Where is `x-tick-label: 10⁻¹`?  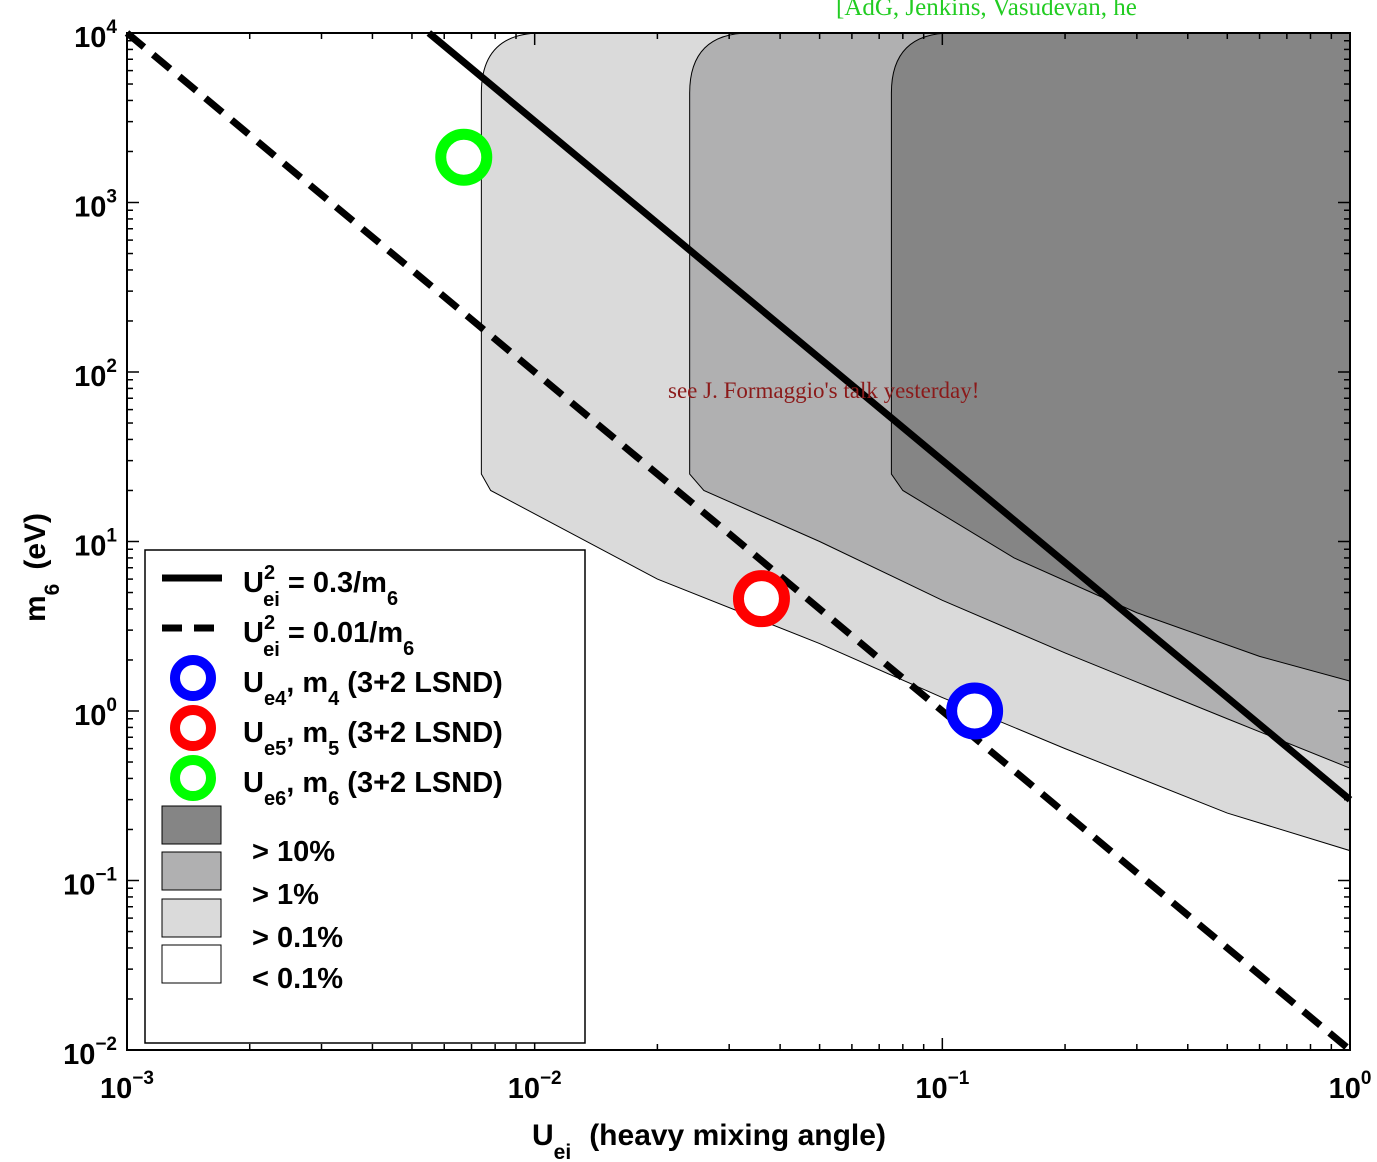 x-tick-label: 10⁻¹ is located at coordinates (942, 1086).